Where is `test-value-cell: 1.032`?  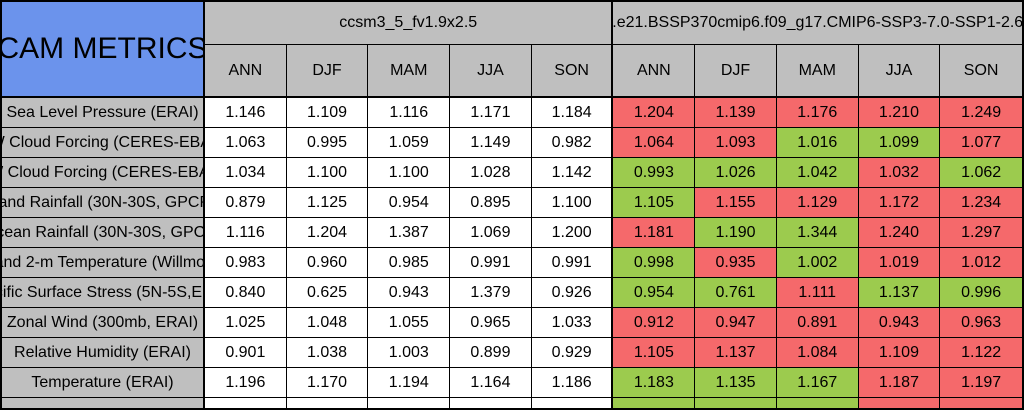
test-value-cell: 1.032 is located at coordinates (899, 173).